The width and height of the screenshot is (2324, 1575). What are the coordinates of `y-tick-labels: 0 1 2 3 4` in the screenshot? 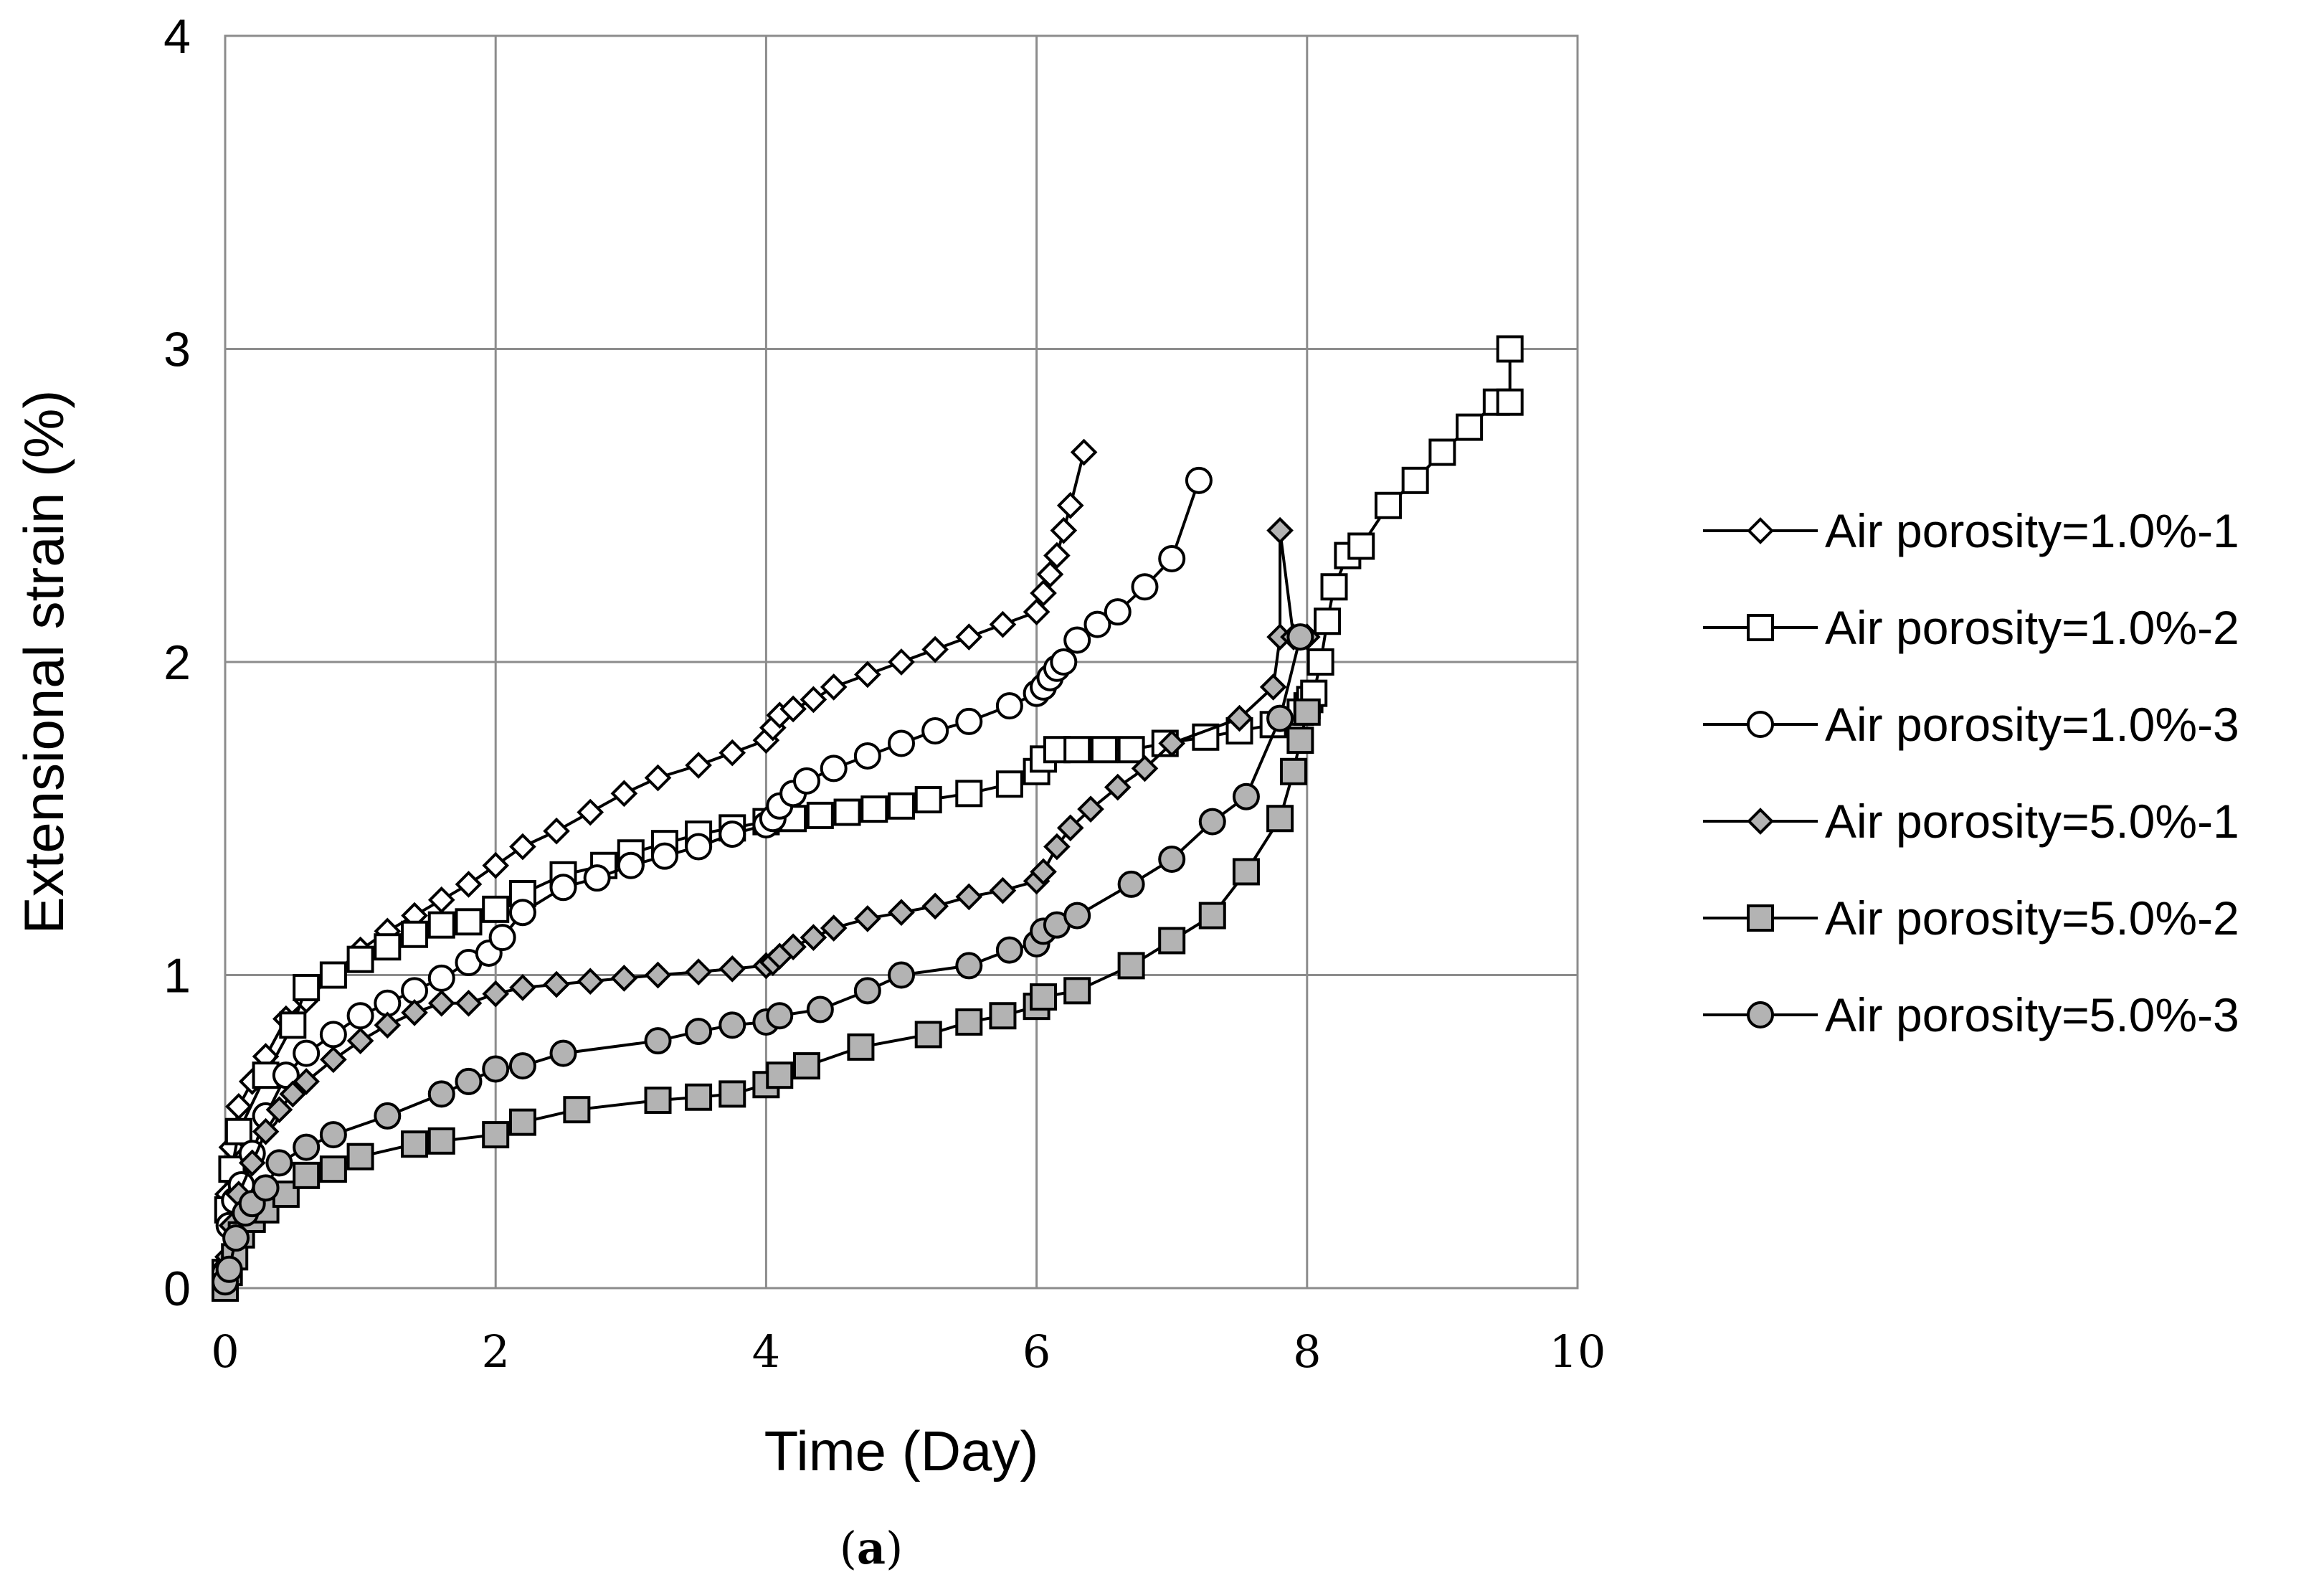 It's located at (177, 662).